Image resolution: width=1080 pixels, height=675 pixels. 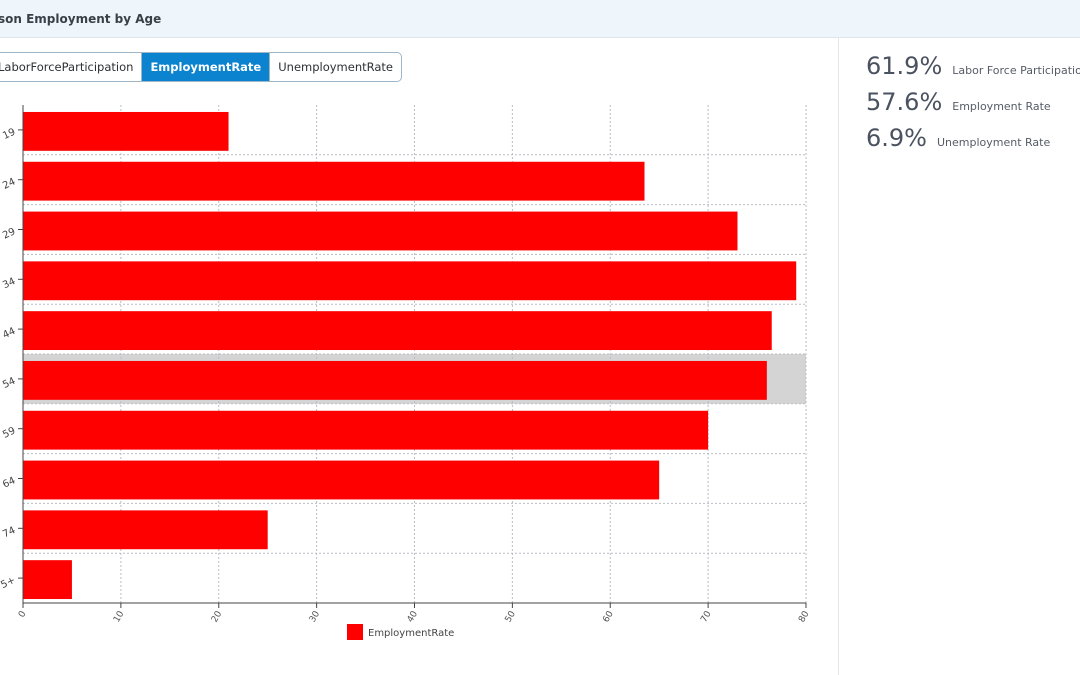 I want to click on stat-label: Unemployment Rate, so click(x=993, y=142).